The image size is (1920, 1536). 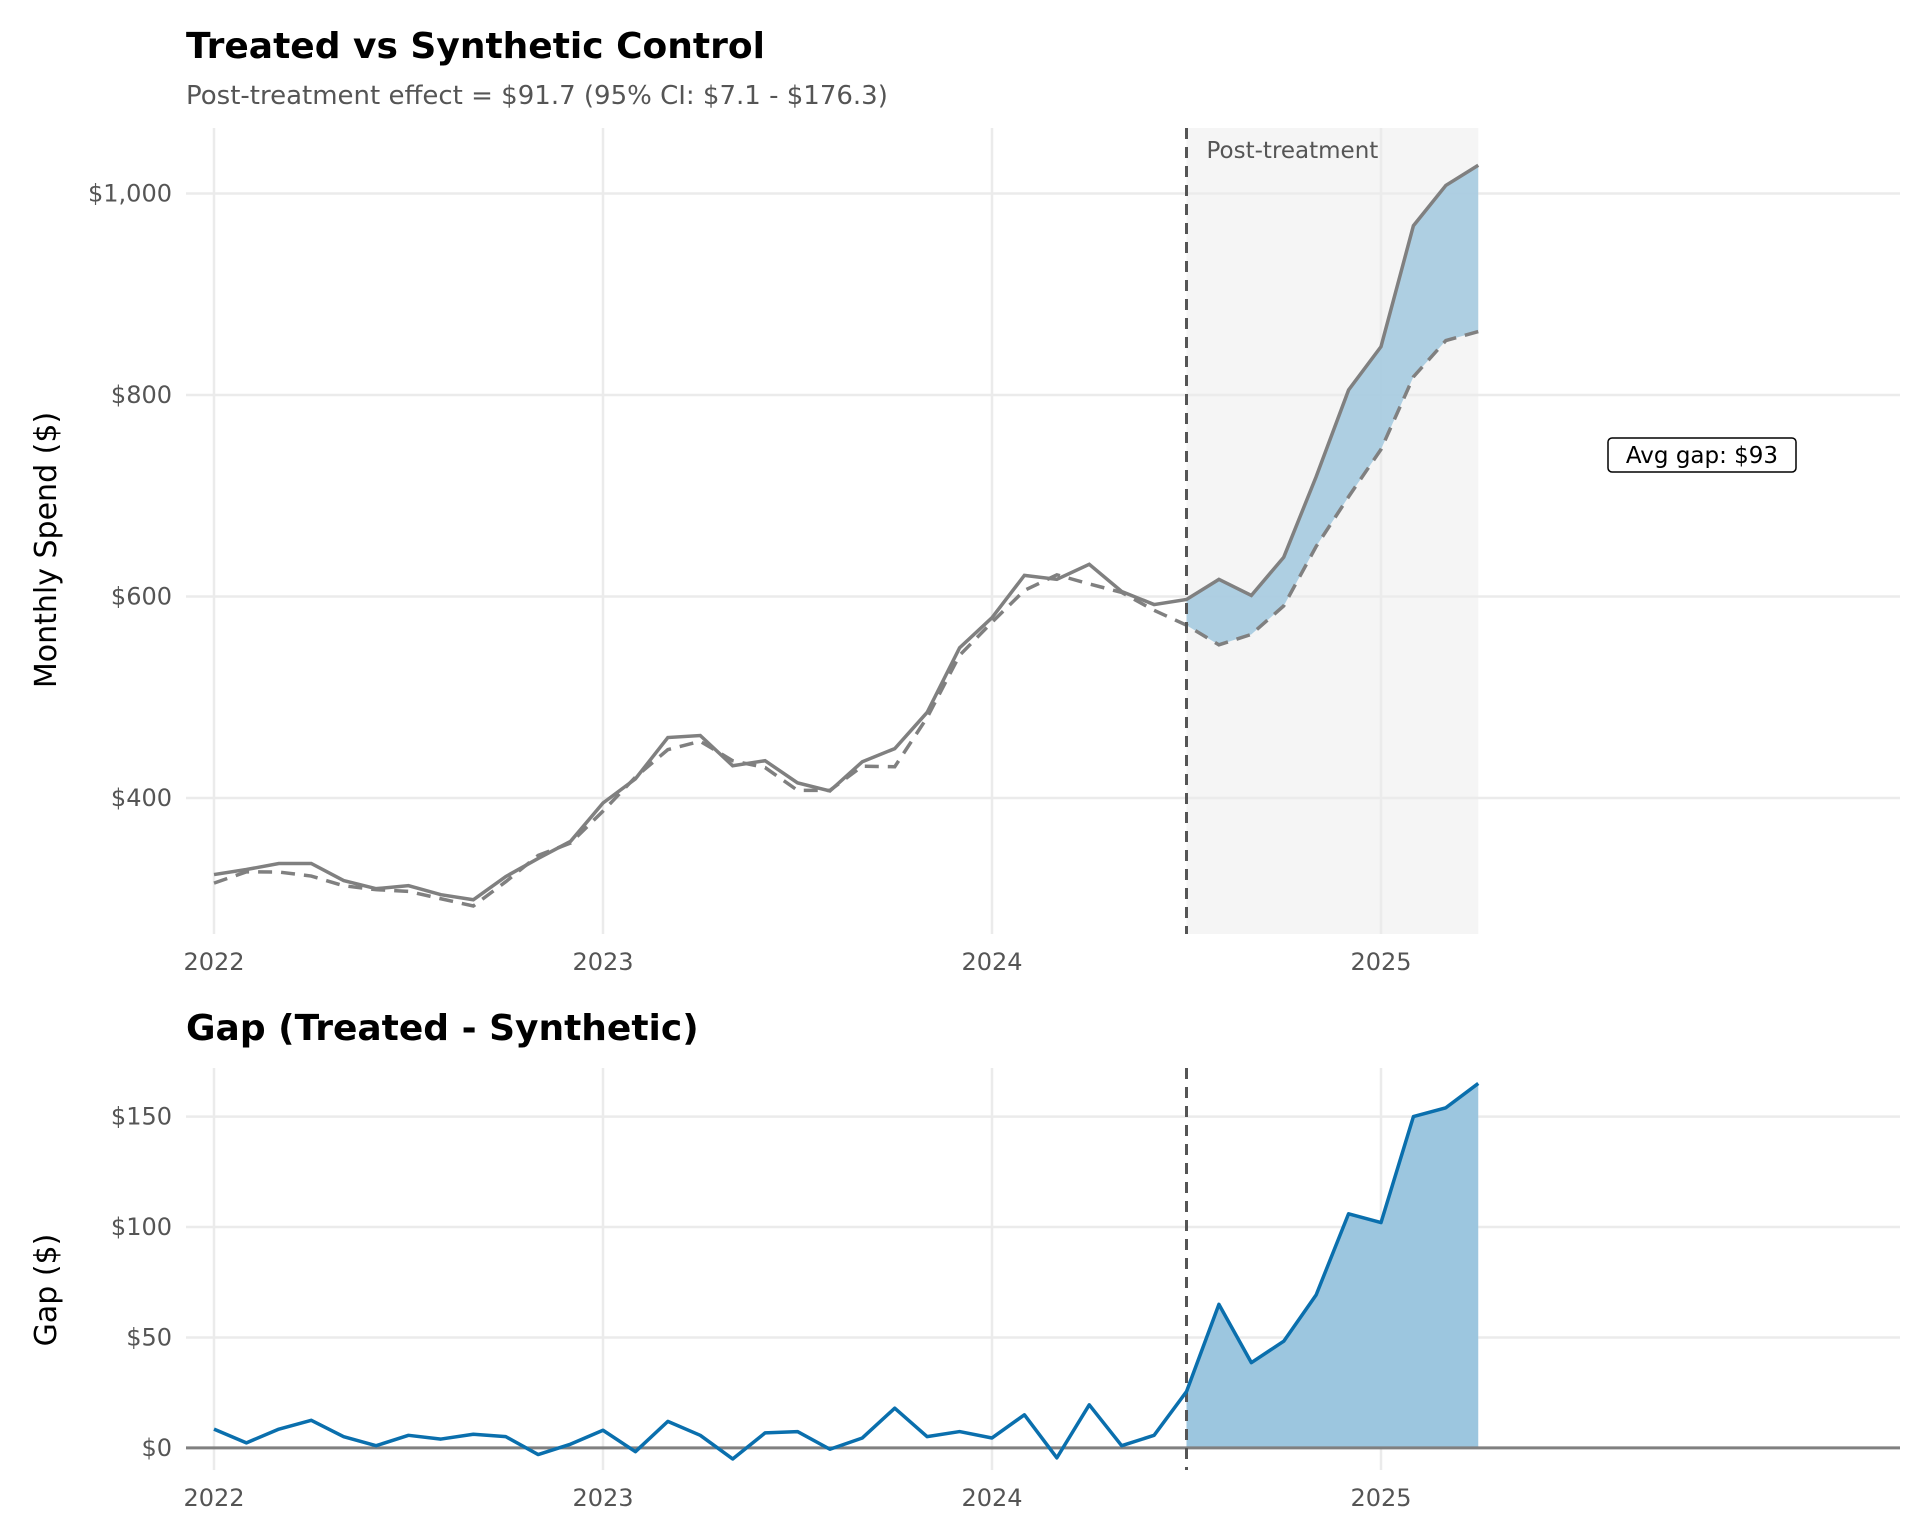 I want to click on y-tick-label: $600, so click(x=141, y=596).